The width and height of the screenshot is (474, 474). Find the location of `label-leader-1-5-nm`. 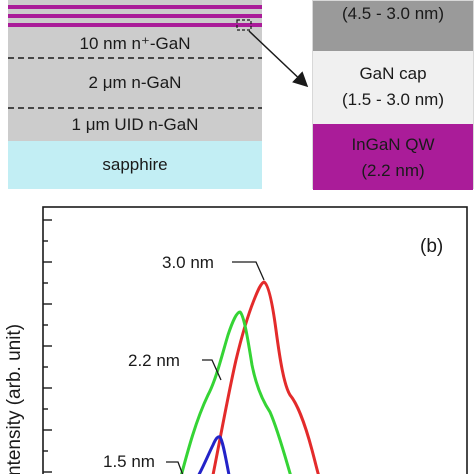

label-leader-1-5-nm is located at coordinates (175, 467).